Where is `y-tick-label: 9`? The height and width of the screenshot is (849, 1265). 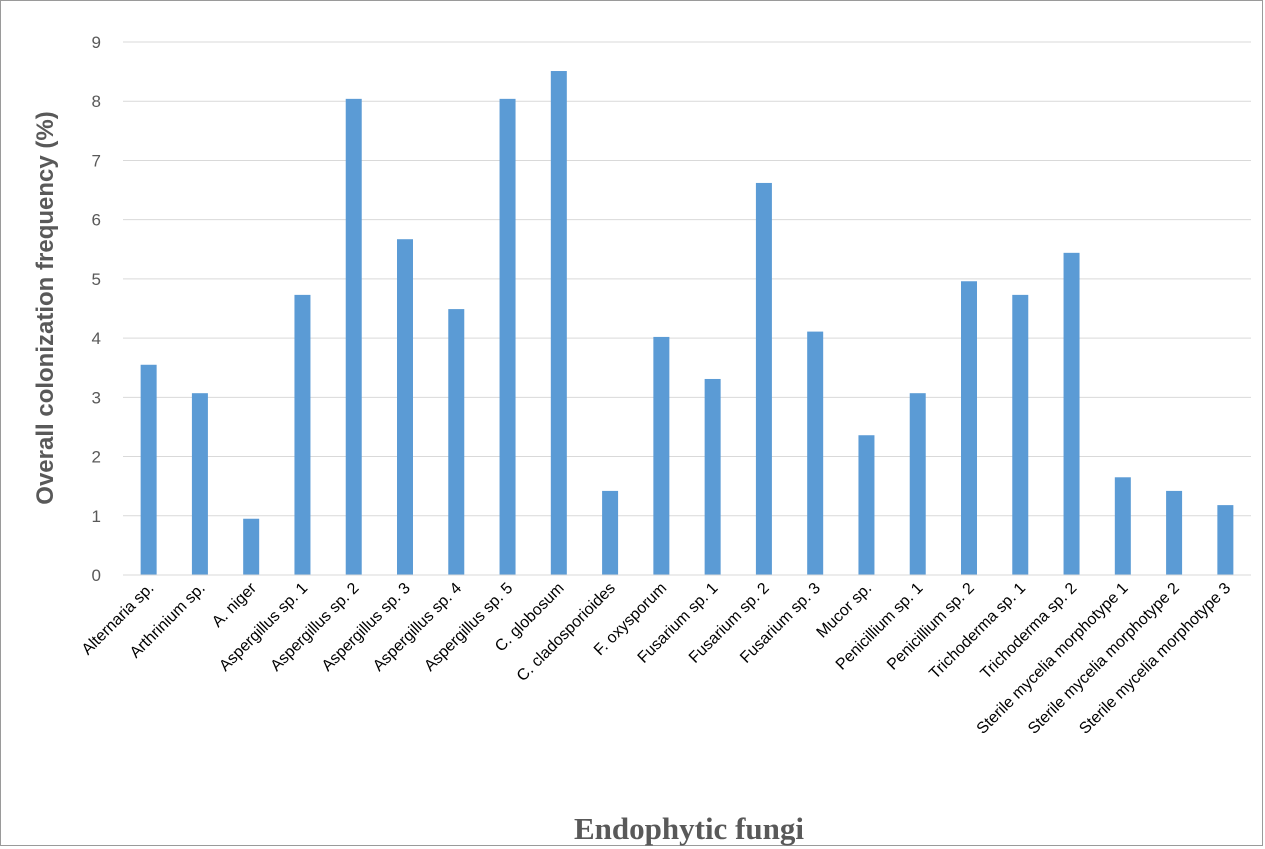 y-tick-label: 9 is located at coordinates (96, 42).